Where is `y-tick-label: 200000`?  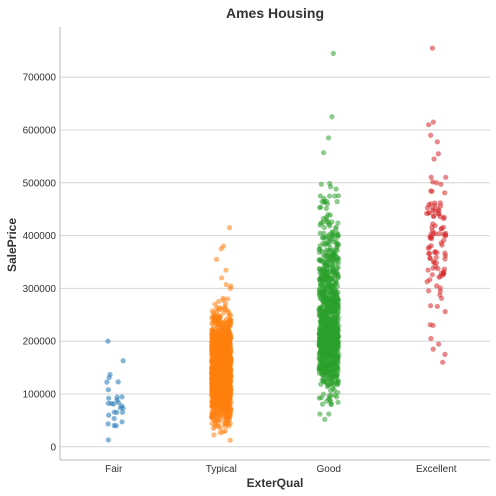 y-tick-label: 200000 is located at coordinates (40, 342).